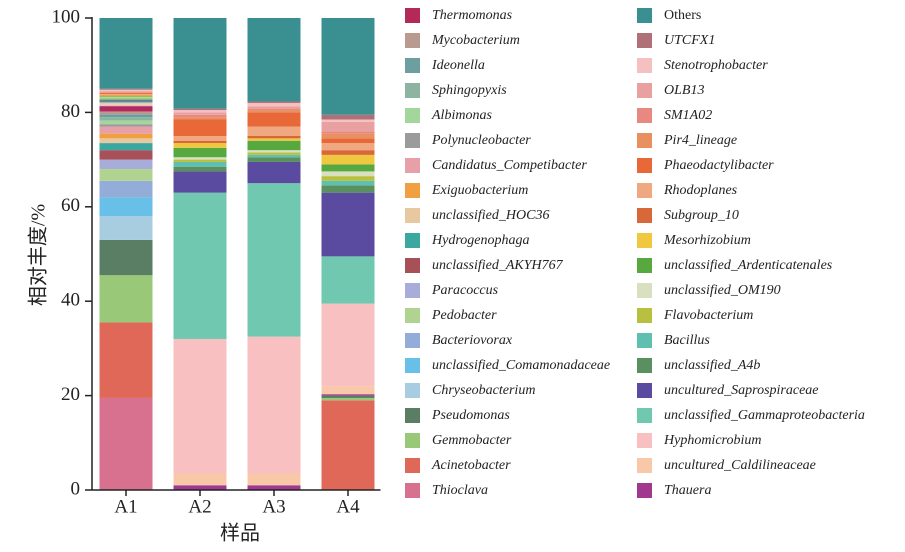 This screenshot has height=552, width=905. What do you see at coordinates (509, 165) in the screenshot?
I see `legend-label: Candidatus_Competibacter` at bounding box center [509, 165].